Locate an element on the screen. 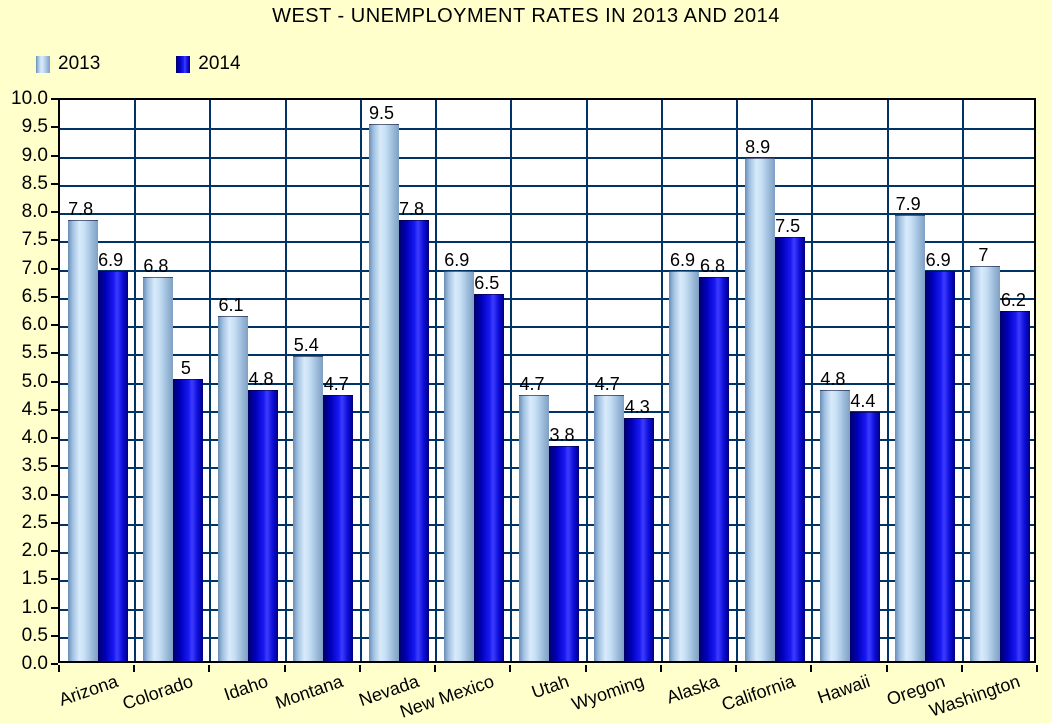 This screenshot has width=1052, height=723. bar-2014-arizona is located at coordinates (112, 466).